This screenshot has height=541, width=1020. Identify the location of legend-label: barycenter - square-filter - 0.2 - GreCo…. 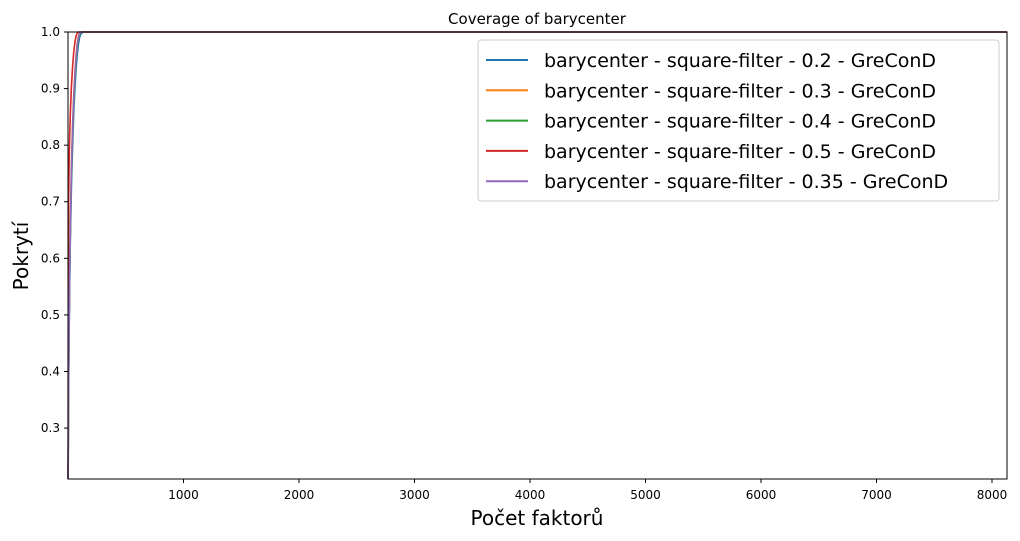
(740, 61).